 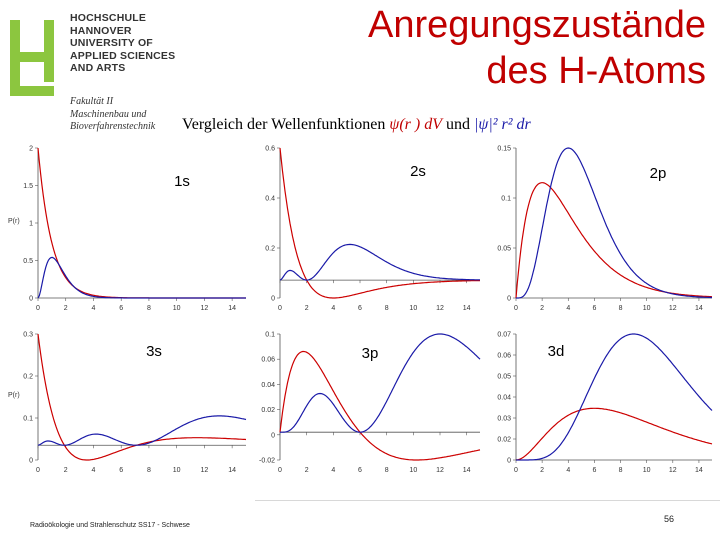 What do you see at coordinates (658, 173) in the screenshot?
I see `orbital-label: 2p` at bounding box center [658, 173].